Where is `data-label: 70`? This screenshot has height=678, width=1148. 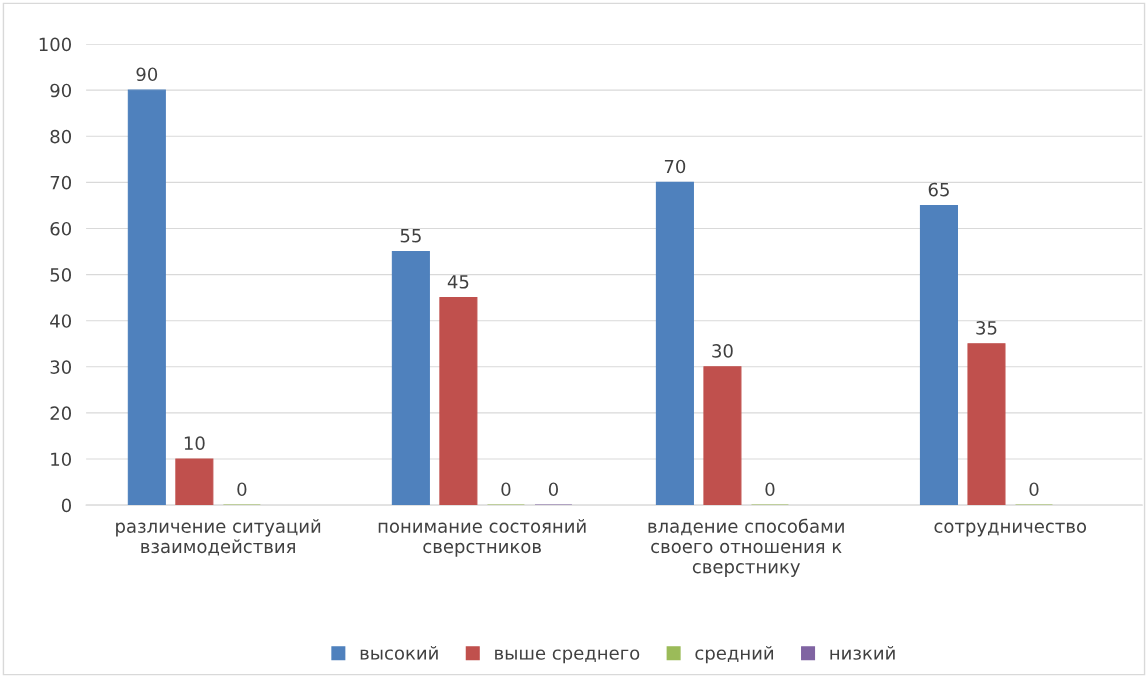 data-label: 70 is located at coordinates (675, 166).